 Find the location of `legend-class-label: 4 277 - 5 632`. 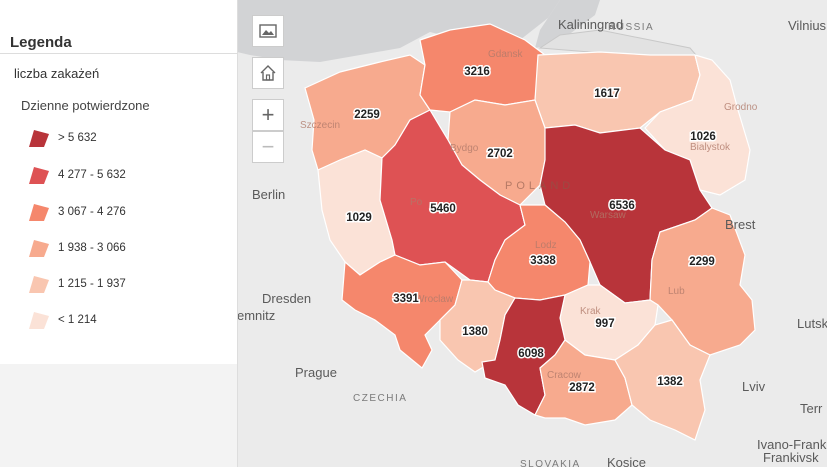

legend-class-label: 4 277 - 5 632 is located at coordinates (92, 175).